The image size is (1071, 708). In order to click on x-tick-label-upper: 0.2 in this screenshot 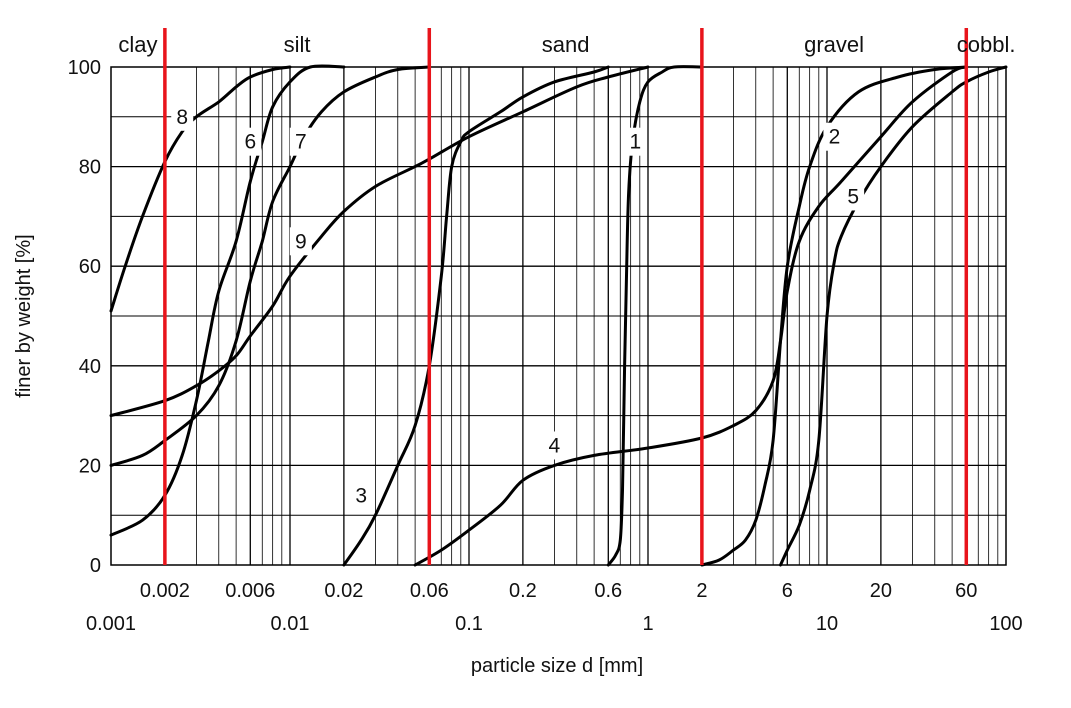, I will do `click(523, 591)`.